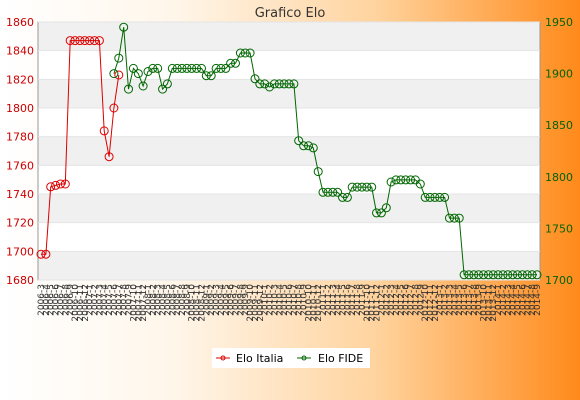 Image resolution: width=580 pixels, height=400 pixels. What do you see at coordinates (290, 300) in the screenshot?
I see `x-tick-label: 2010-6` at bounding box center [290, 300].